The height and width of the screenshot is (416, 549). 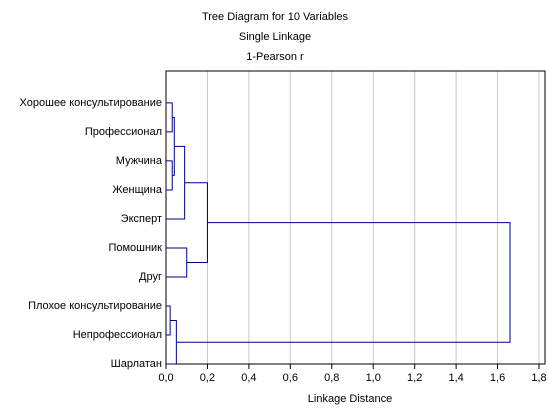 What do you see at coordinates (150, 277) in the screenshot?
I see `leaf-label: Друг` at bounding box center [150, 277].